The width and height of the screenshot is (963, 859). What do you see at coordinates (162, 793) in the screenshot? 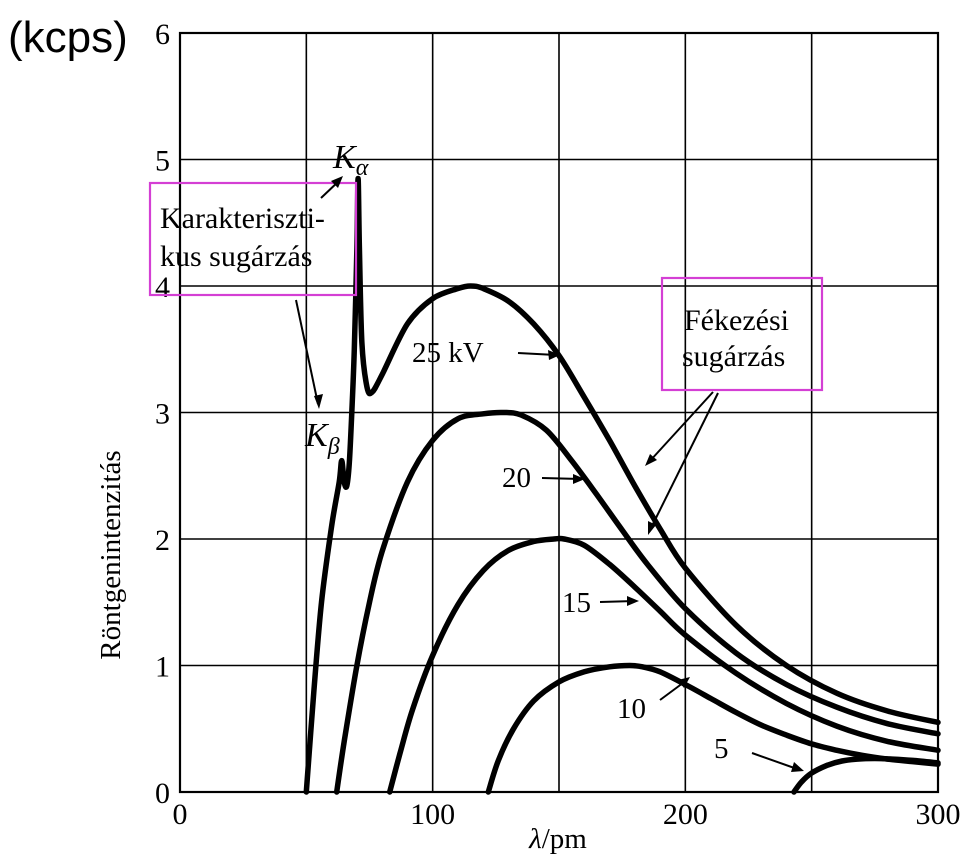
I see `y-tick-label: 0` at bounding box center [162, 793].